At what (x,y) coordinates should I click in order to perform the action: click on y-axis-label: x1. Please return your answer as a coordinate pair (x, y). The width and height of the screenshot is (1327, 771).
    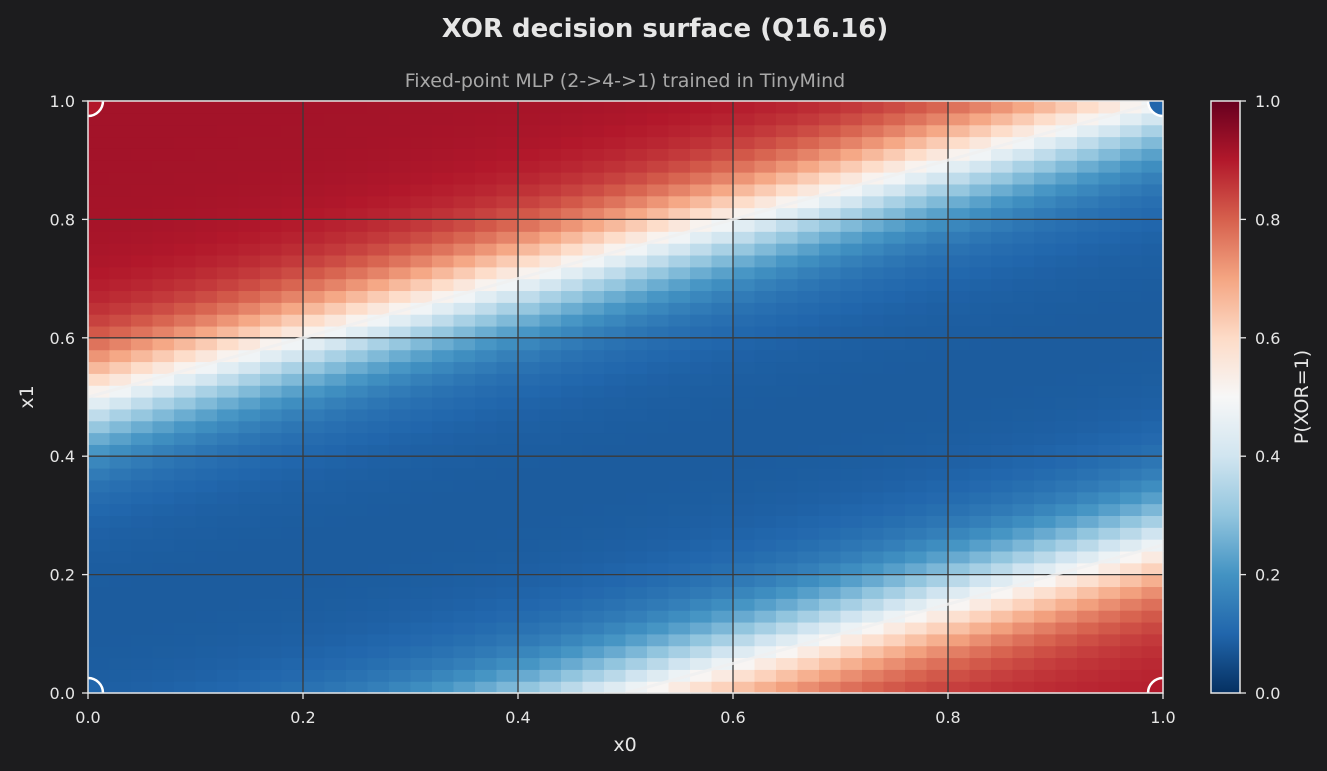
    Looking at the image, I should click on (27, 396).